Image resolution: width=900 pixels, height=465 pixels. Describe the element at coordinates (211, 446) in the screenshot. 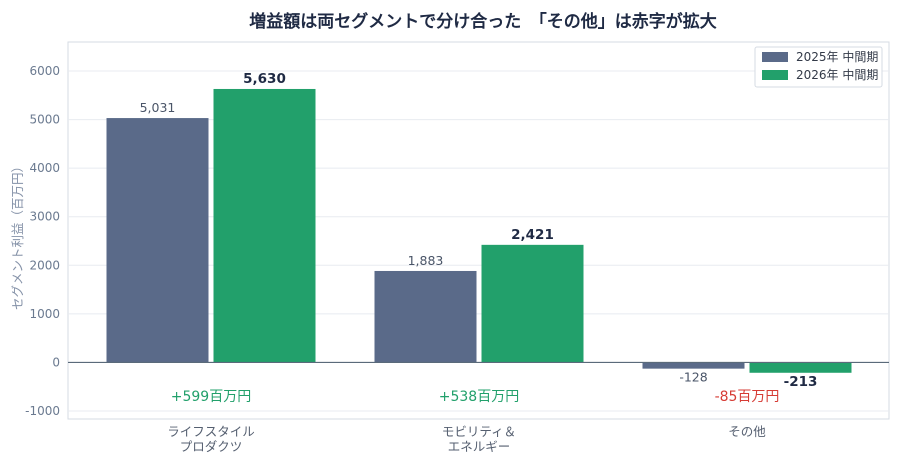

I see `category-label: プロダクツ` at that location.